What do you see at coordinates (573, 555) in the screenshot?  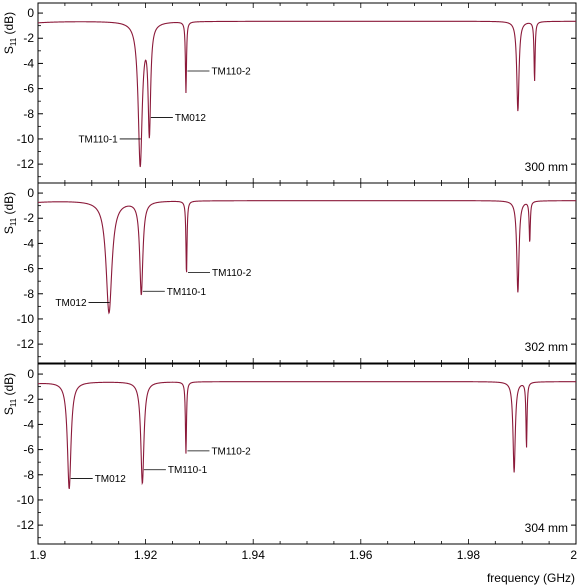 I see `x-tick-label: 2` at bounding box center [573, 555].